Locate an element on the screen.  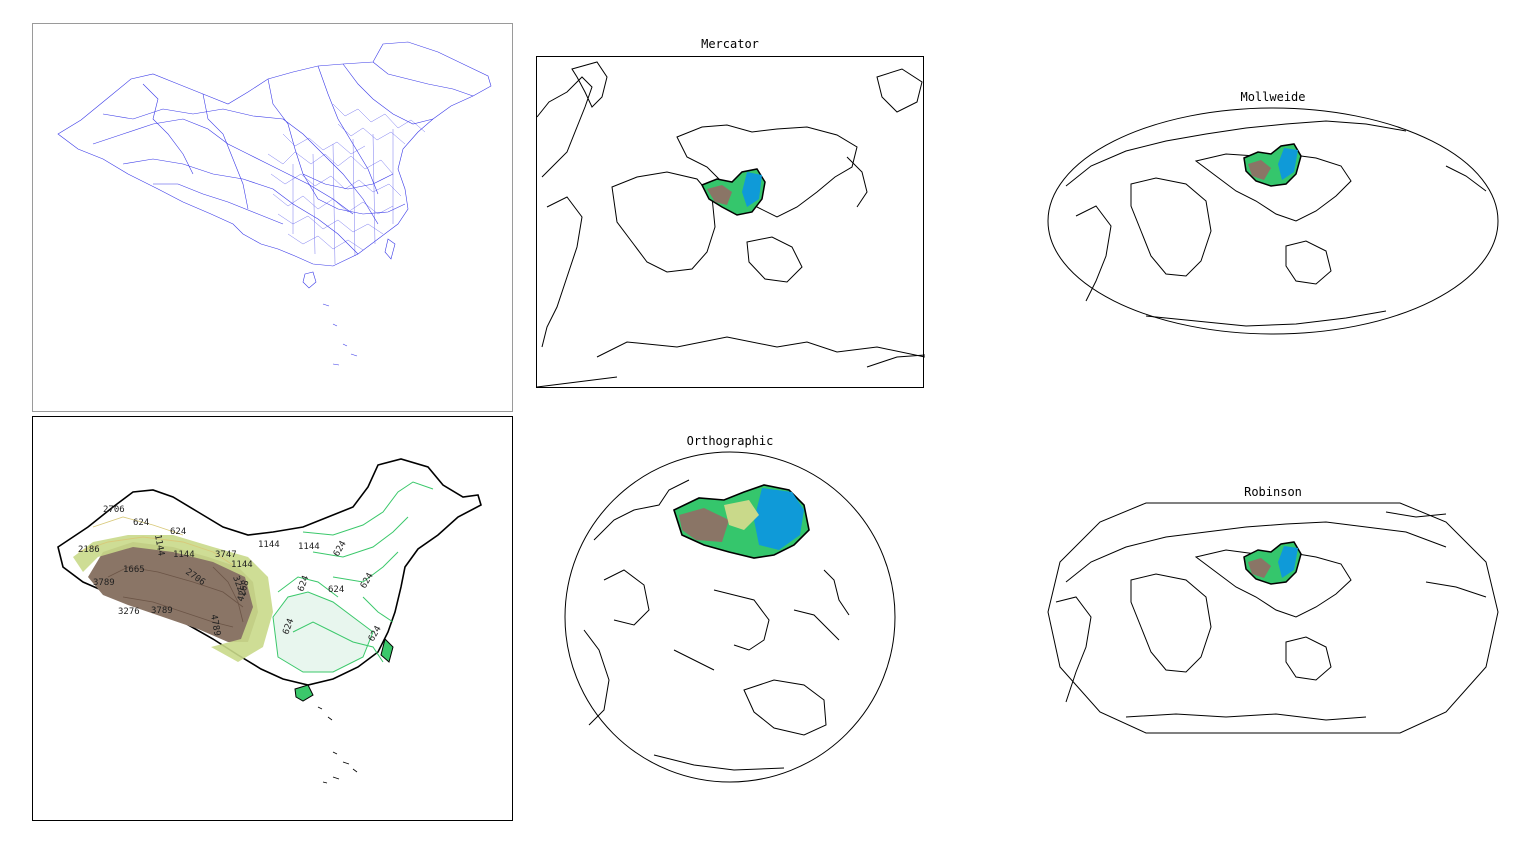
mercator-east-lowland is located at coordinates (752, 189).